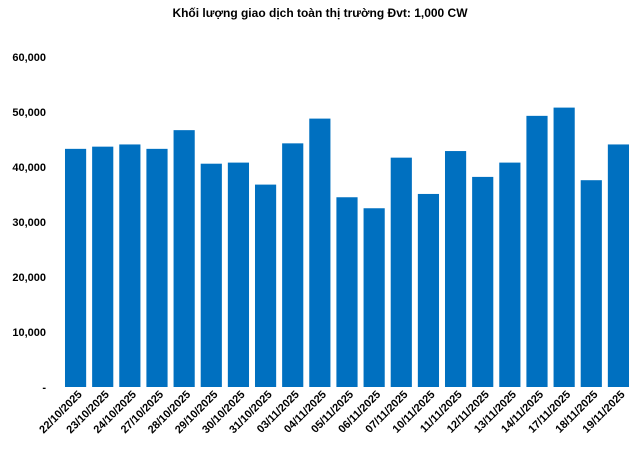  What do you see at coordinates (29, 278) in the screenshot?
I see `y-tick-label: 20,000` at bounding box center [29, 278].